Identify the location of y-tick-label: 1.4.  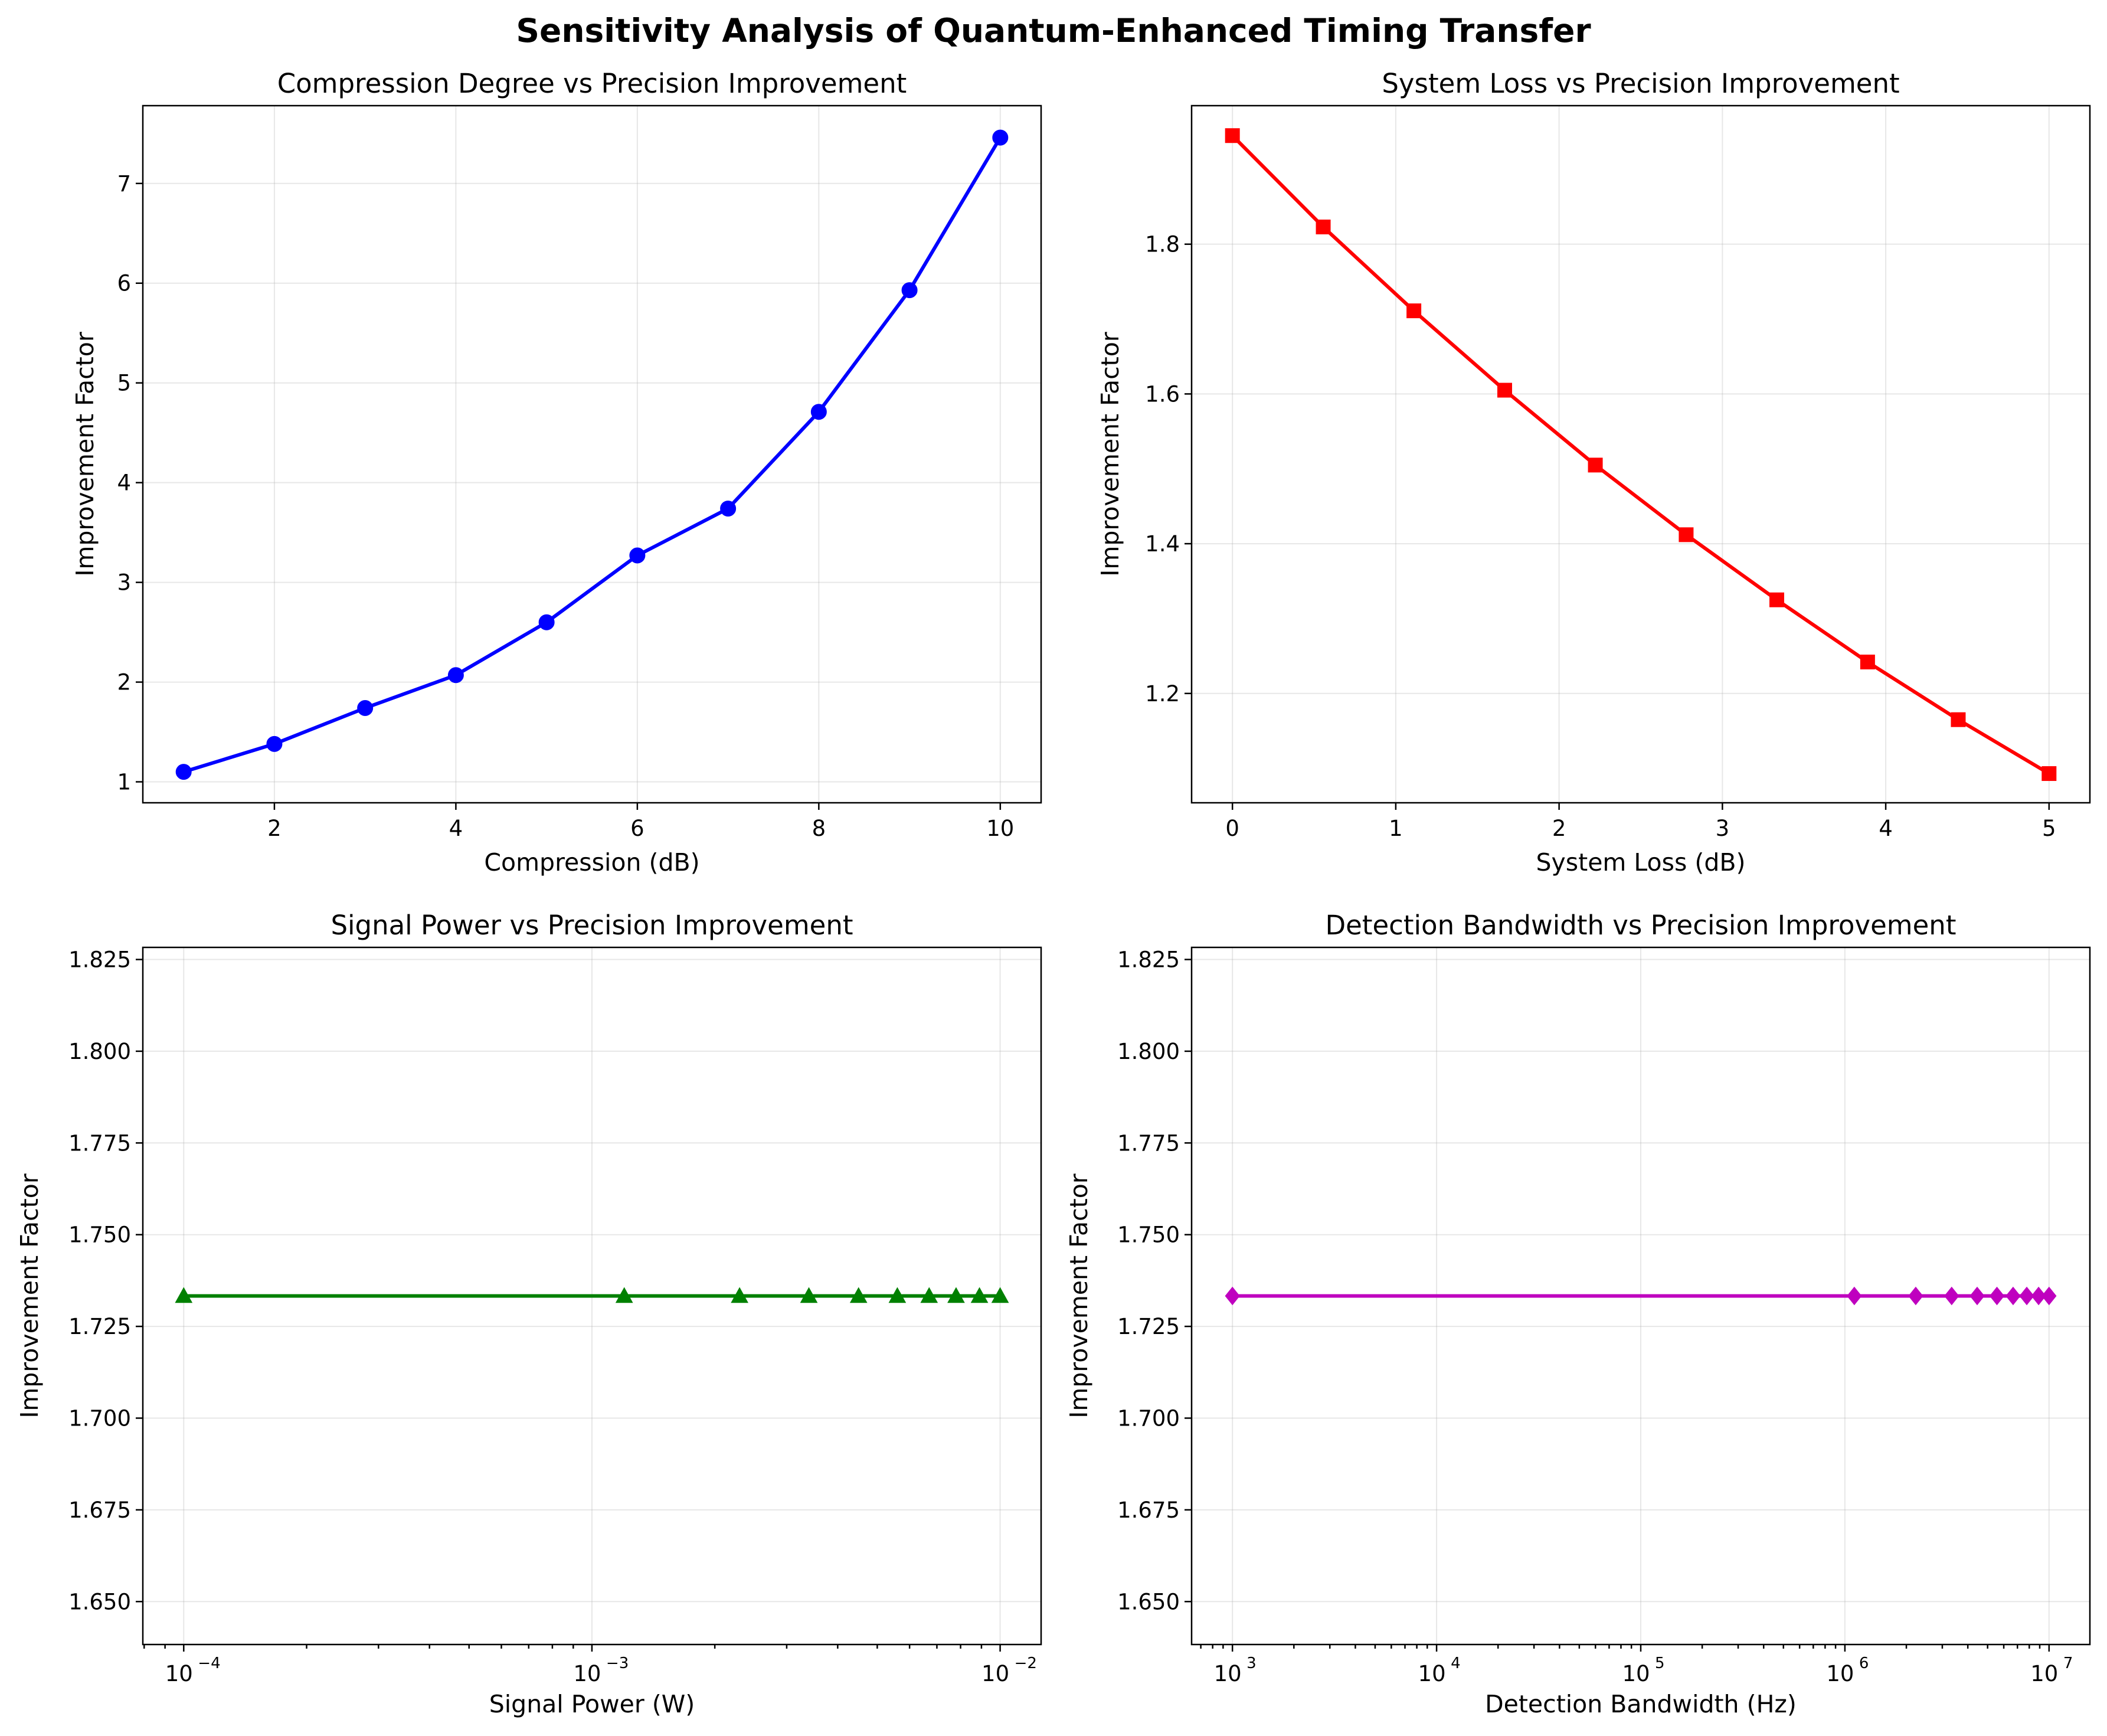
(1162, 544).